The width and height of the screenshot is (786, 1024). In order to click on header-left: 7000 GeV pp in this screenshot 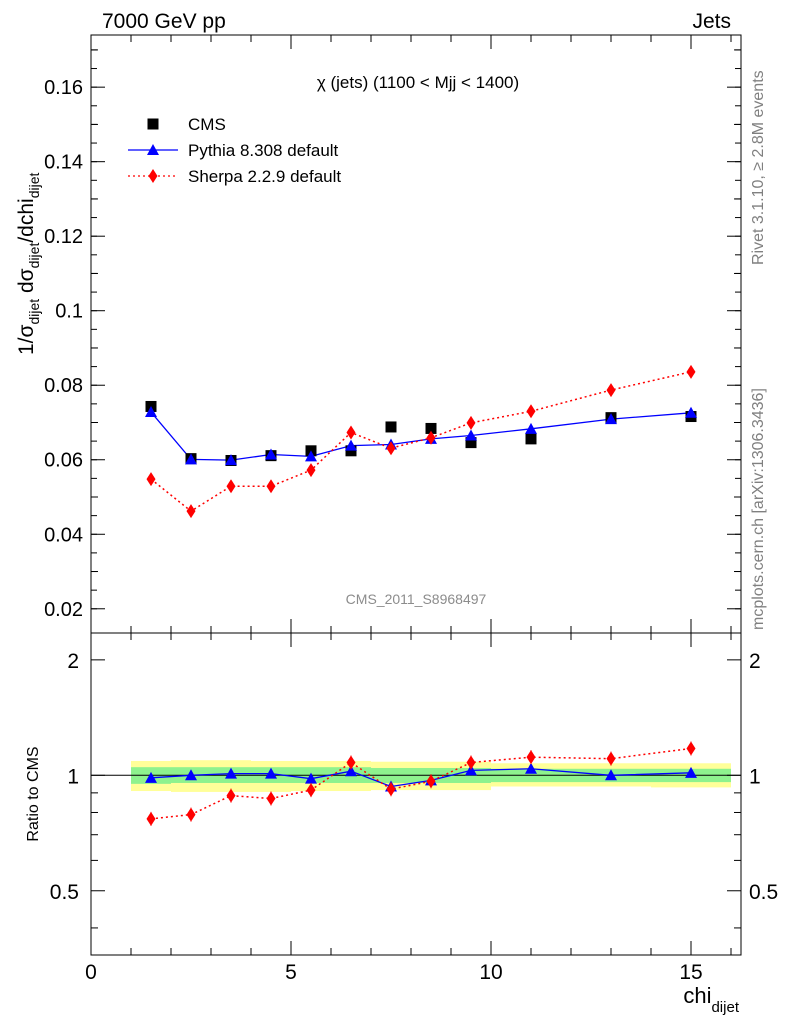, I will do `click(164, 21)`.